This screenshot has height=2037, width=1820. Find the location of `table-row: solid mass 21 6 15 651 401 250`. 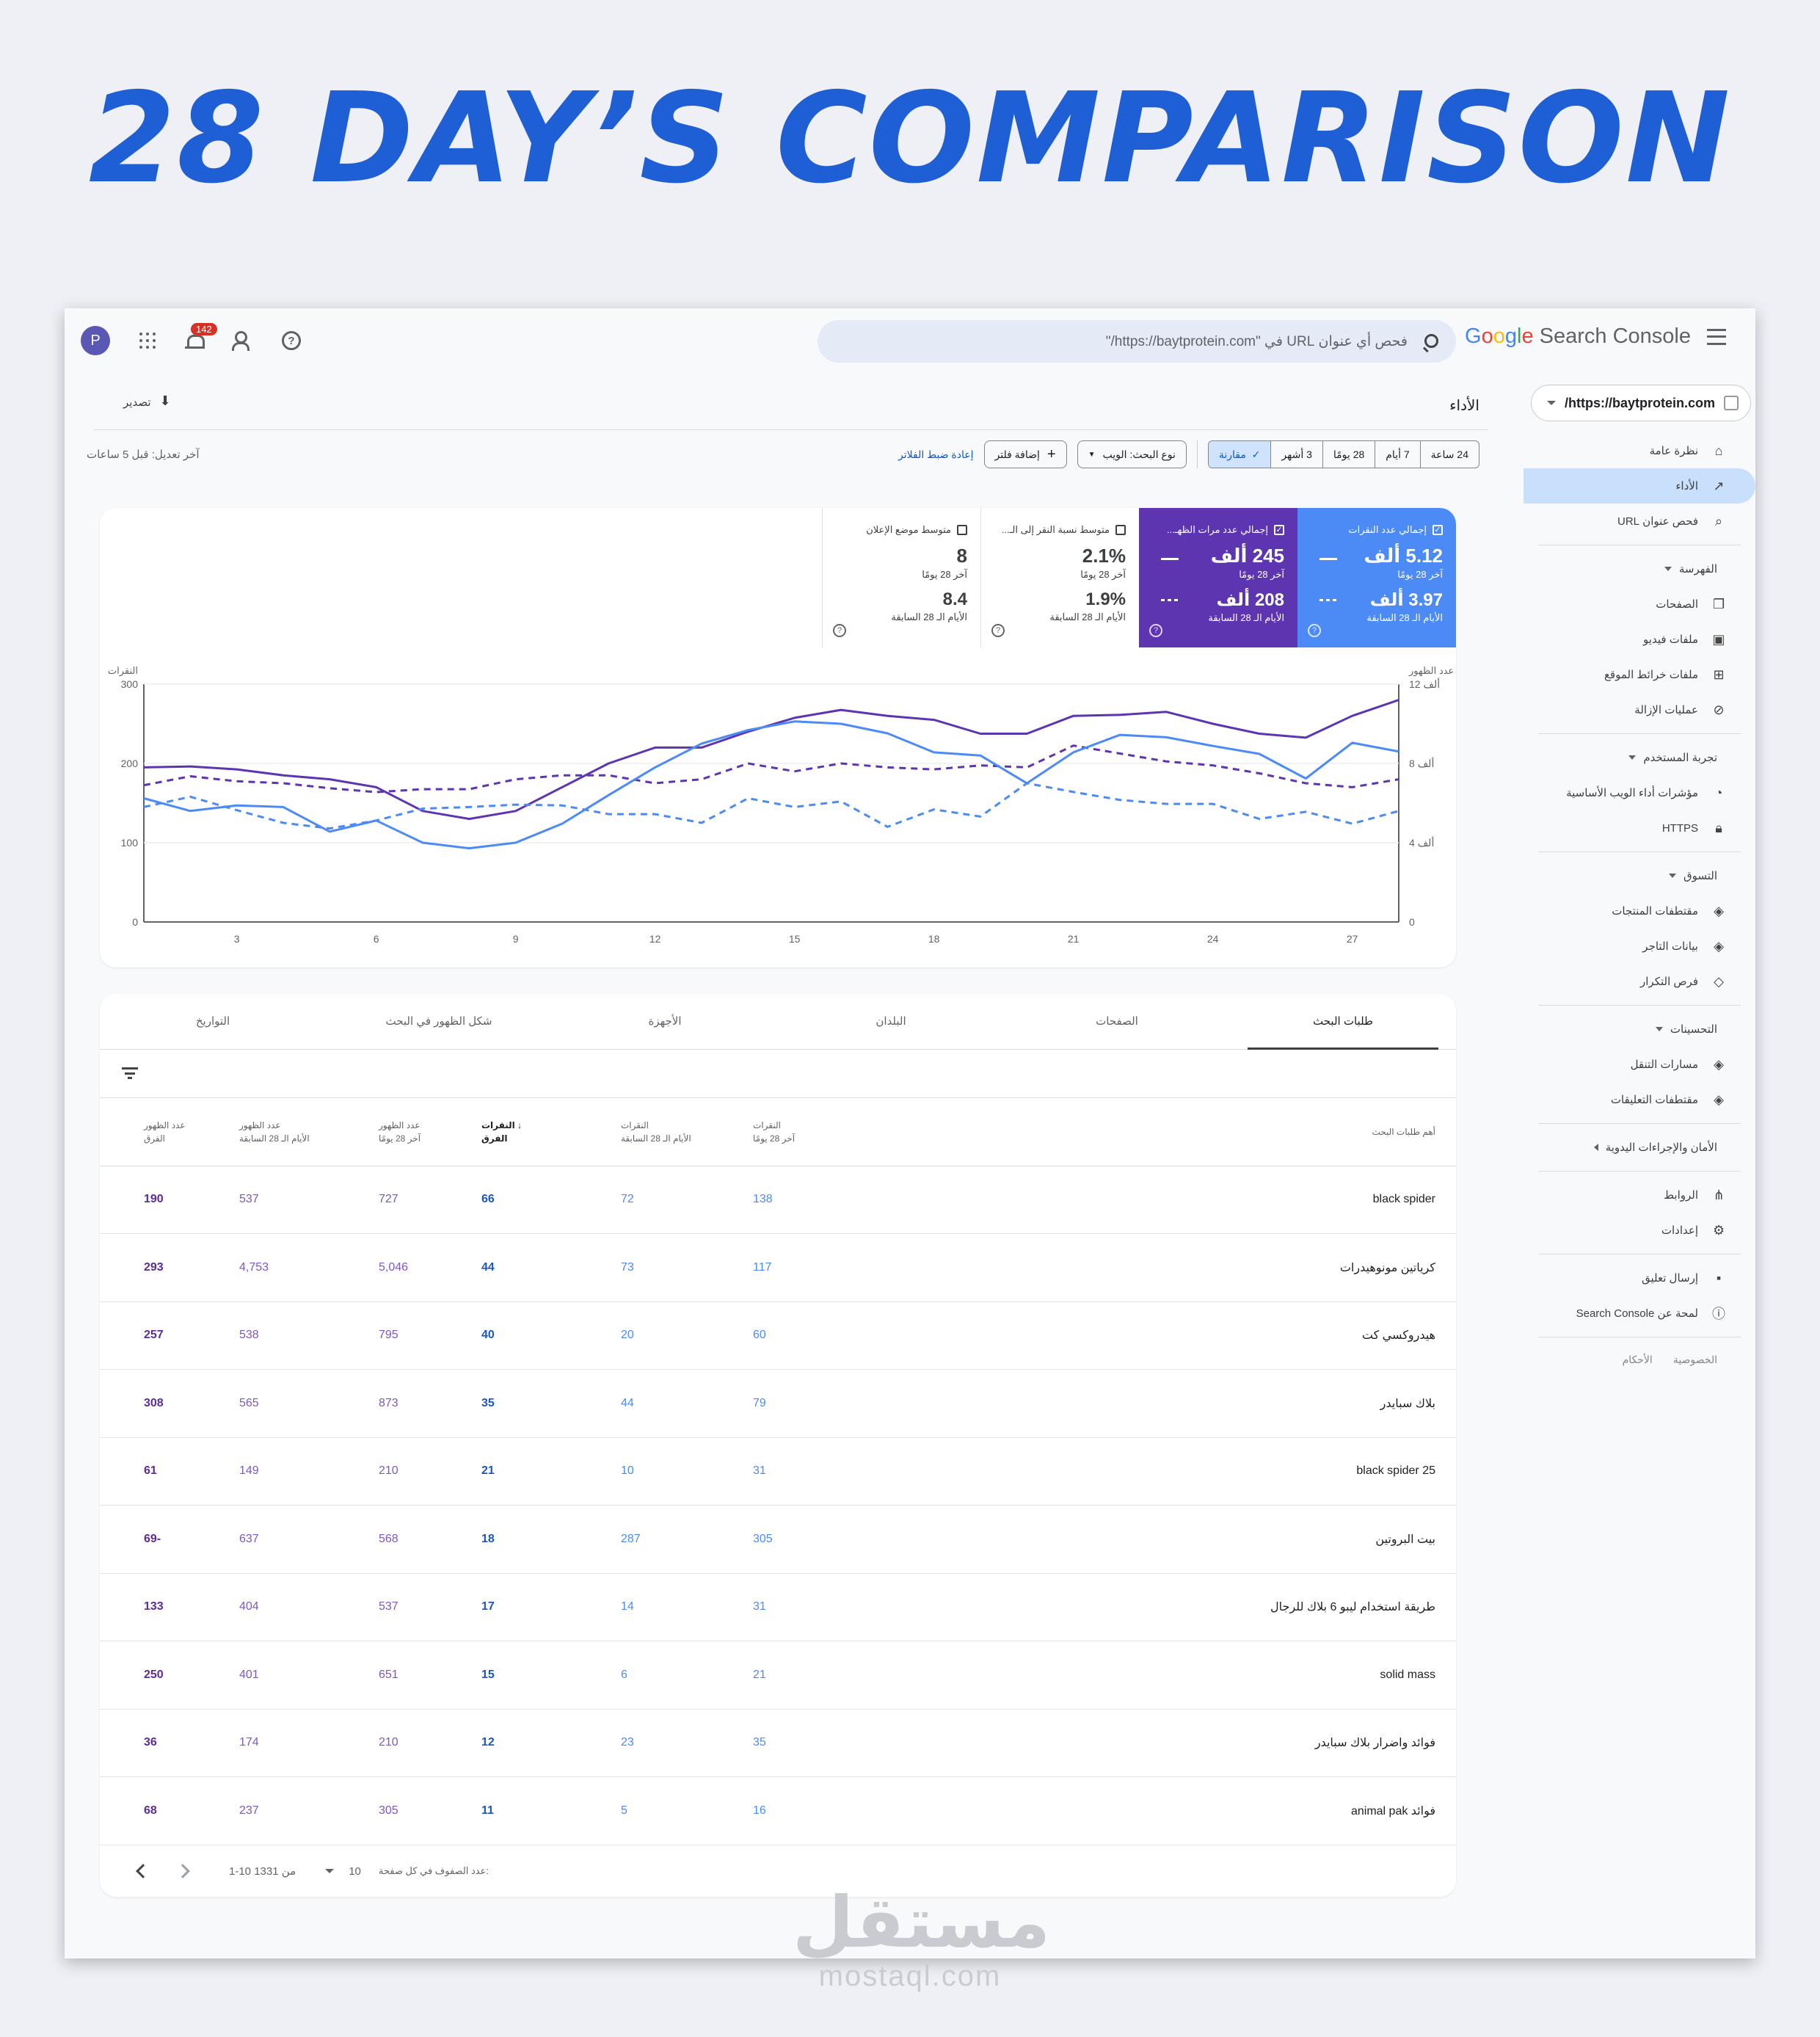

table-row: solid mass 21 6 15 651 401 250 is located at coordinates (778, 1676).